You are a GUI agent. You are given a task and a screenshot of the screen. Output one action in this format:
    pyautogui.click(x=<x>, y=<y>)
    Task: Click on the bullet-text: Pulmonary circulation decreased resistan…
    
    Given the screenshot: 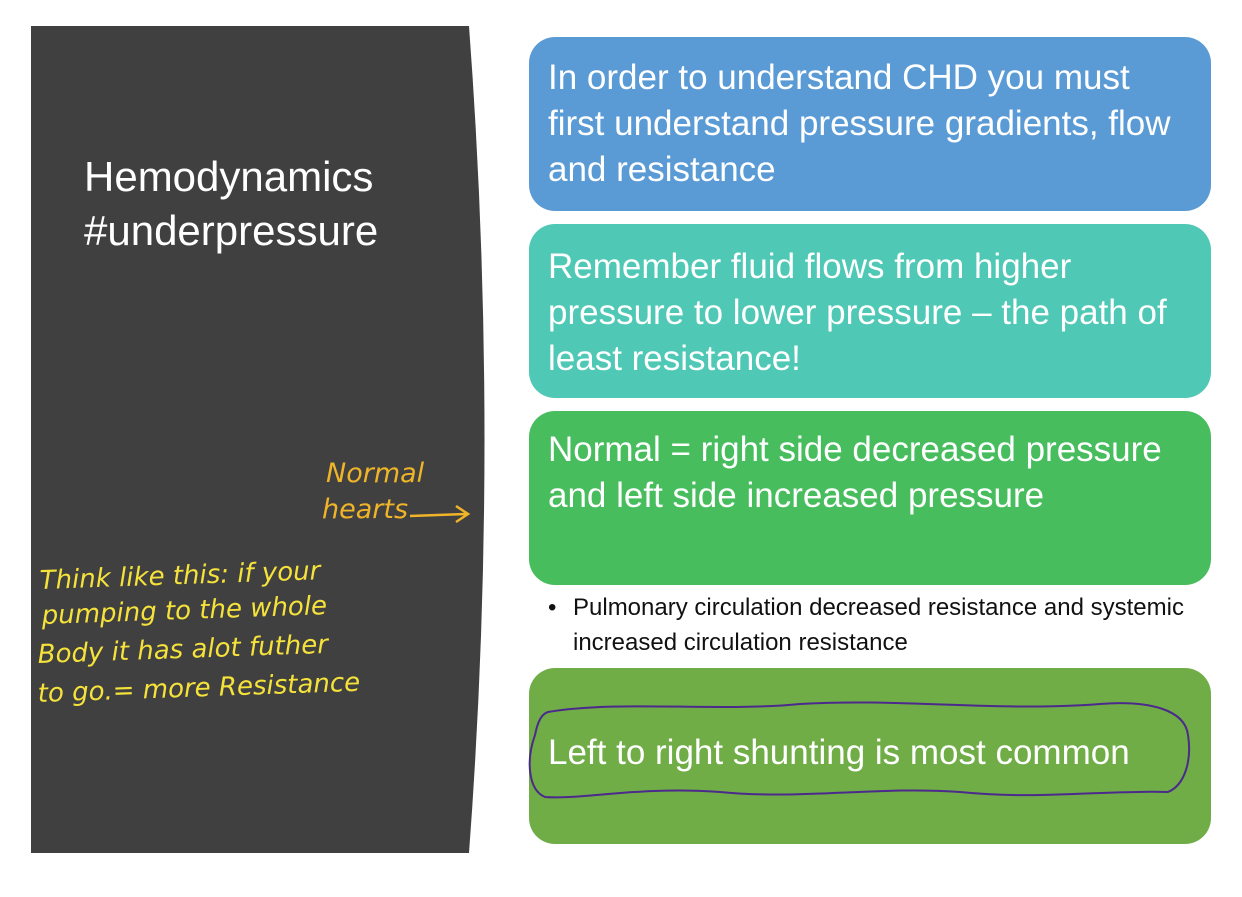 What is the action you would take?
    pyautogui.click(x=878, y=625)
    